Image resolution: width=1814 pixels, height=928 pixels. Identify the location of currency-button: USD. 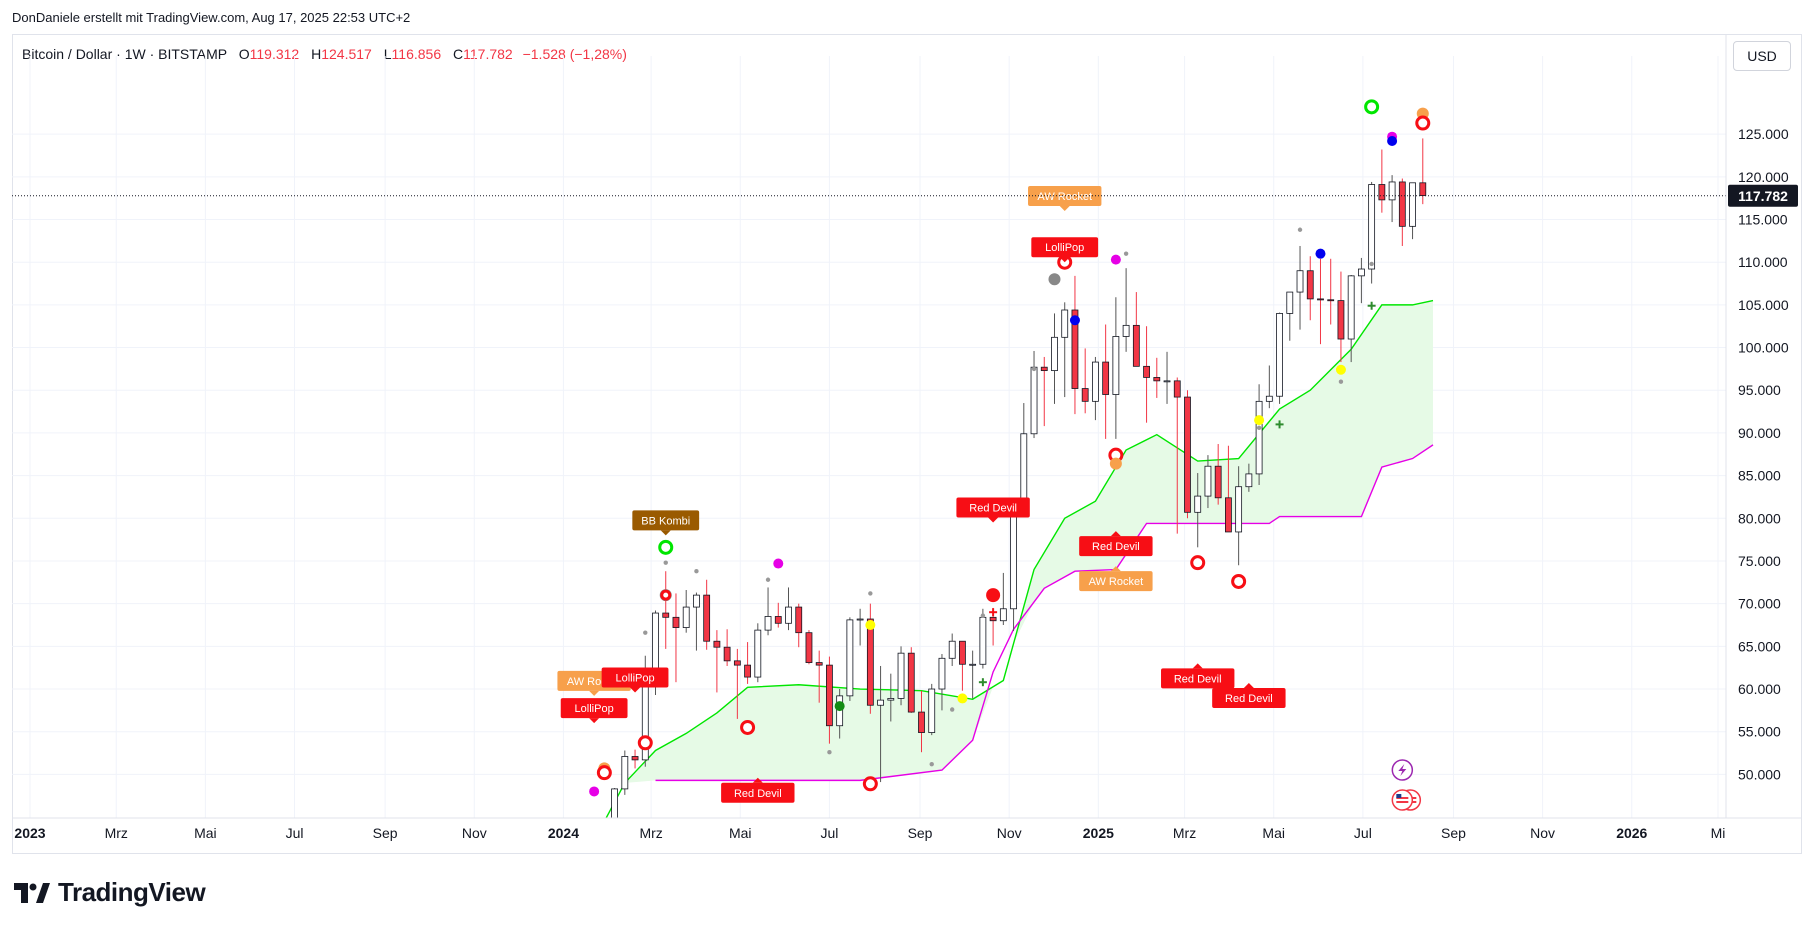
(1762, 56).